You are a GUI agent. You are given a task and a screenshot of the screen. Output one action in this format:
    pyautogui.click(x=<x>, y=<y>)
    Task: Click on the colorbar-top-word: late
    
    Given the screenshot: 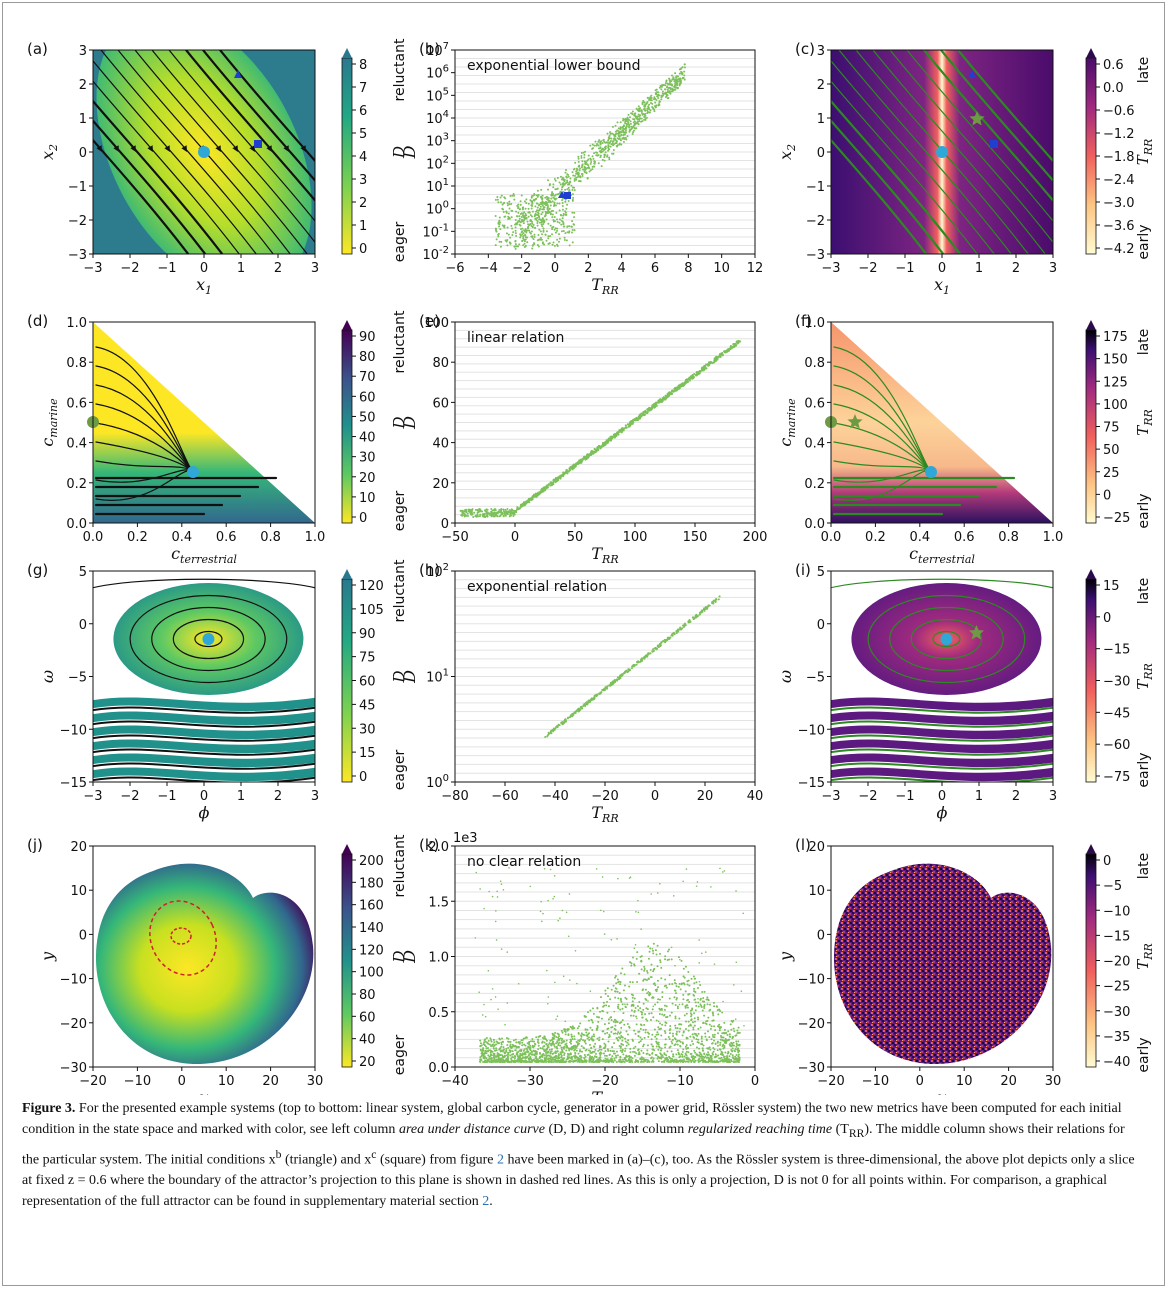 What is the action you would take?
    pyautogui.click(x=1144, y=591)
    